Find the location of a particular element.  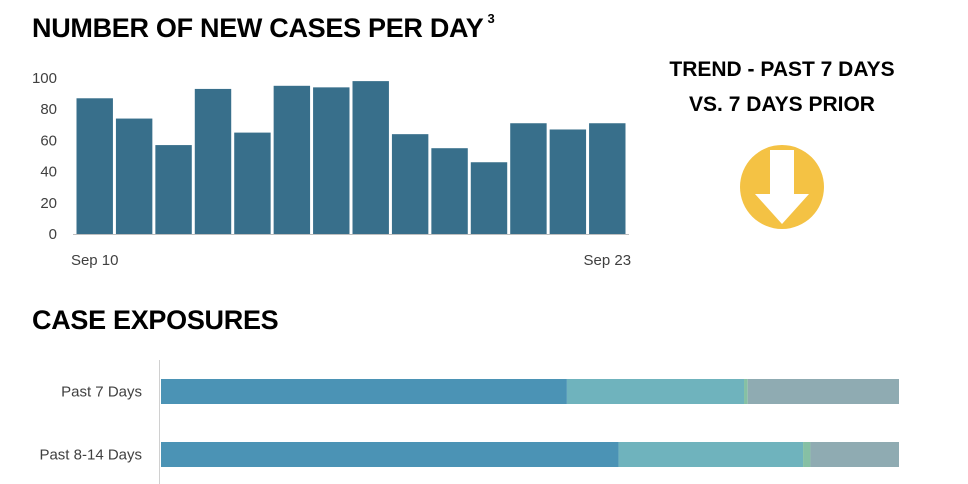

y-tick-label-1: 20 is located at coordinates (48, 203).